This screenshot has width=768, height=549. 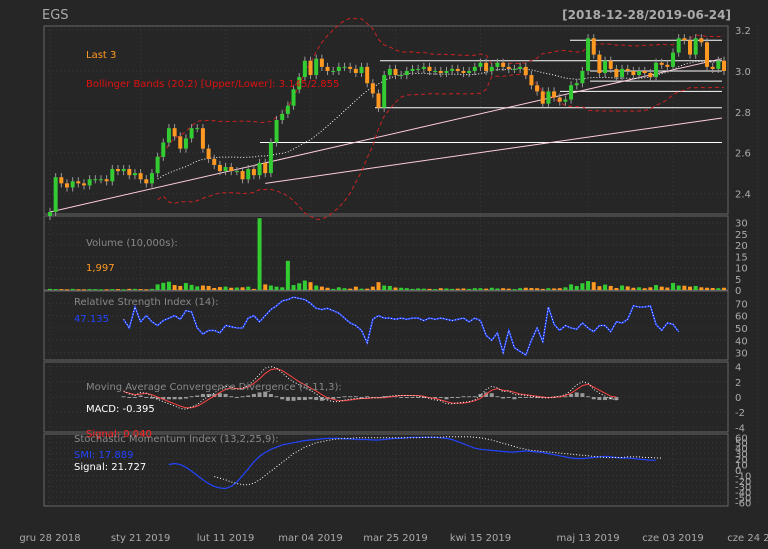 What do you see at coordinates (743, 498) in the screenshot?
I see `y-tick-label: -50` at bounding box center [743, 498].